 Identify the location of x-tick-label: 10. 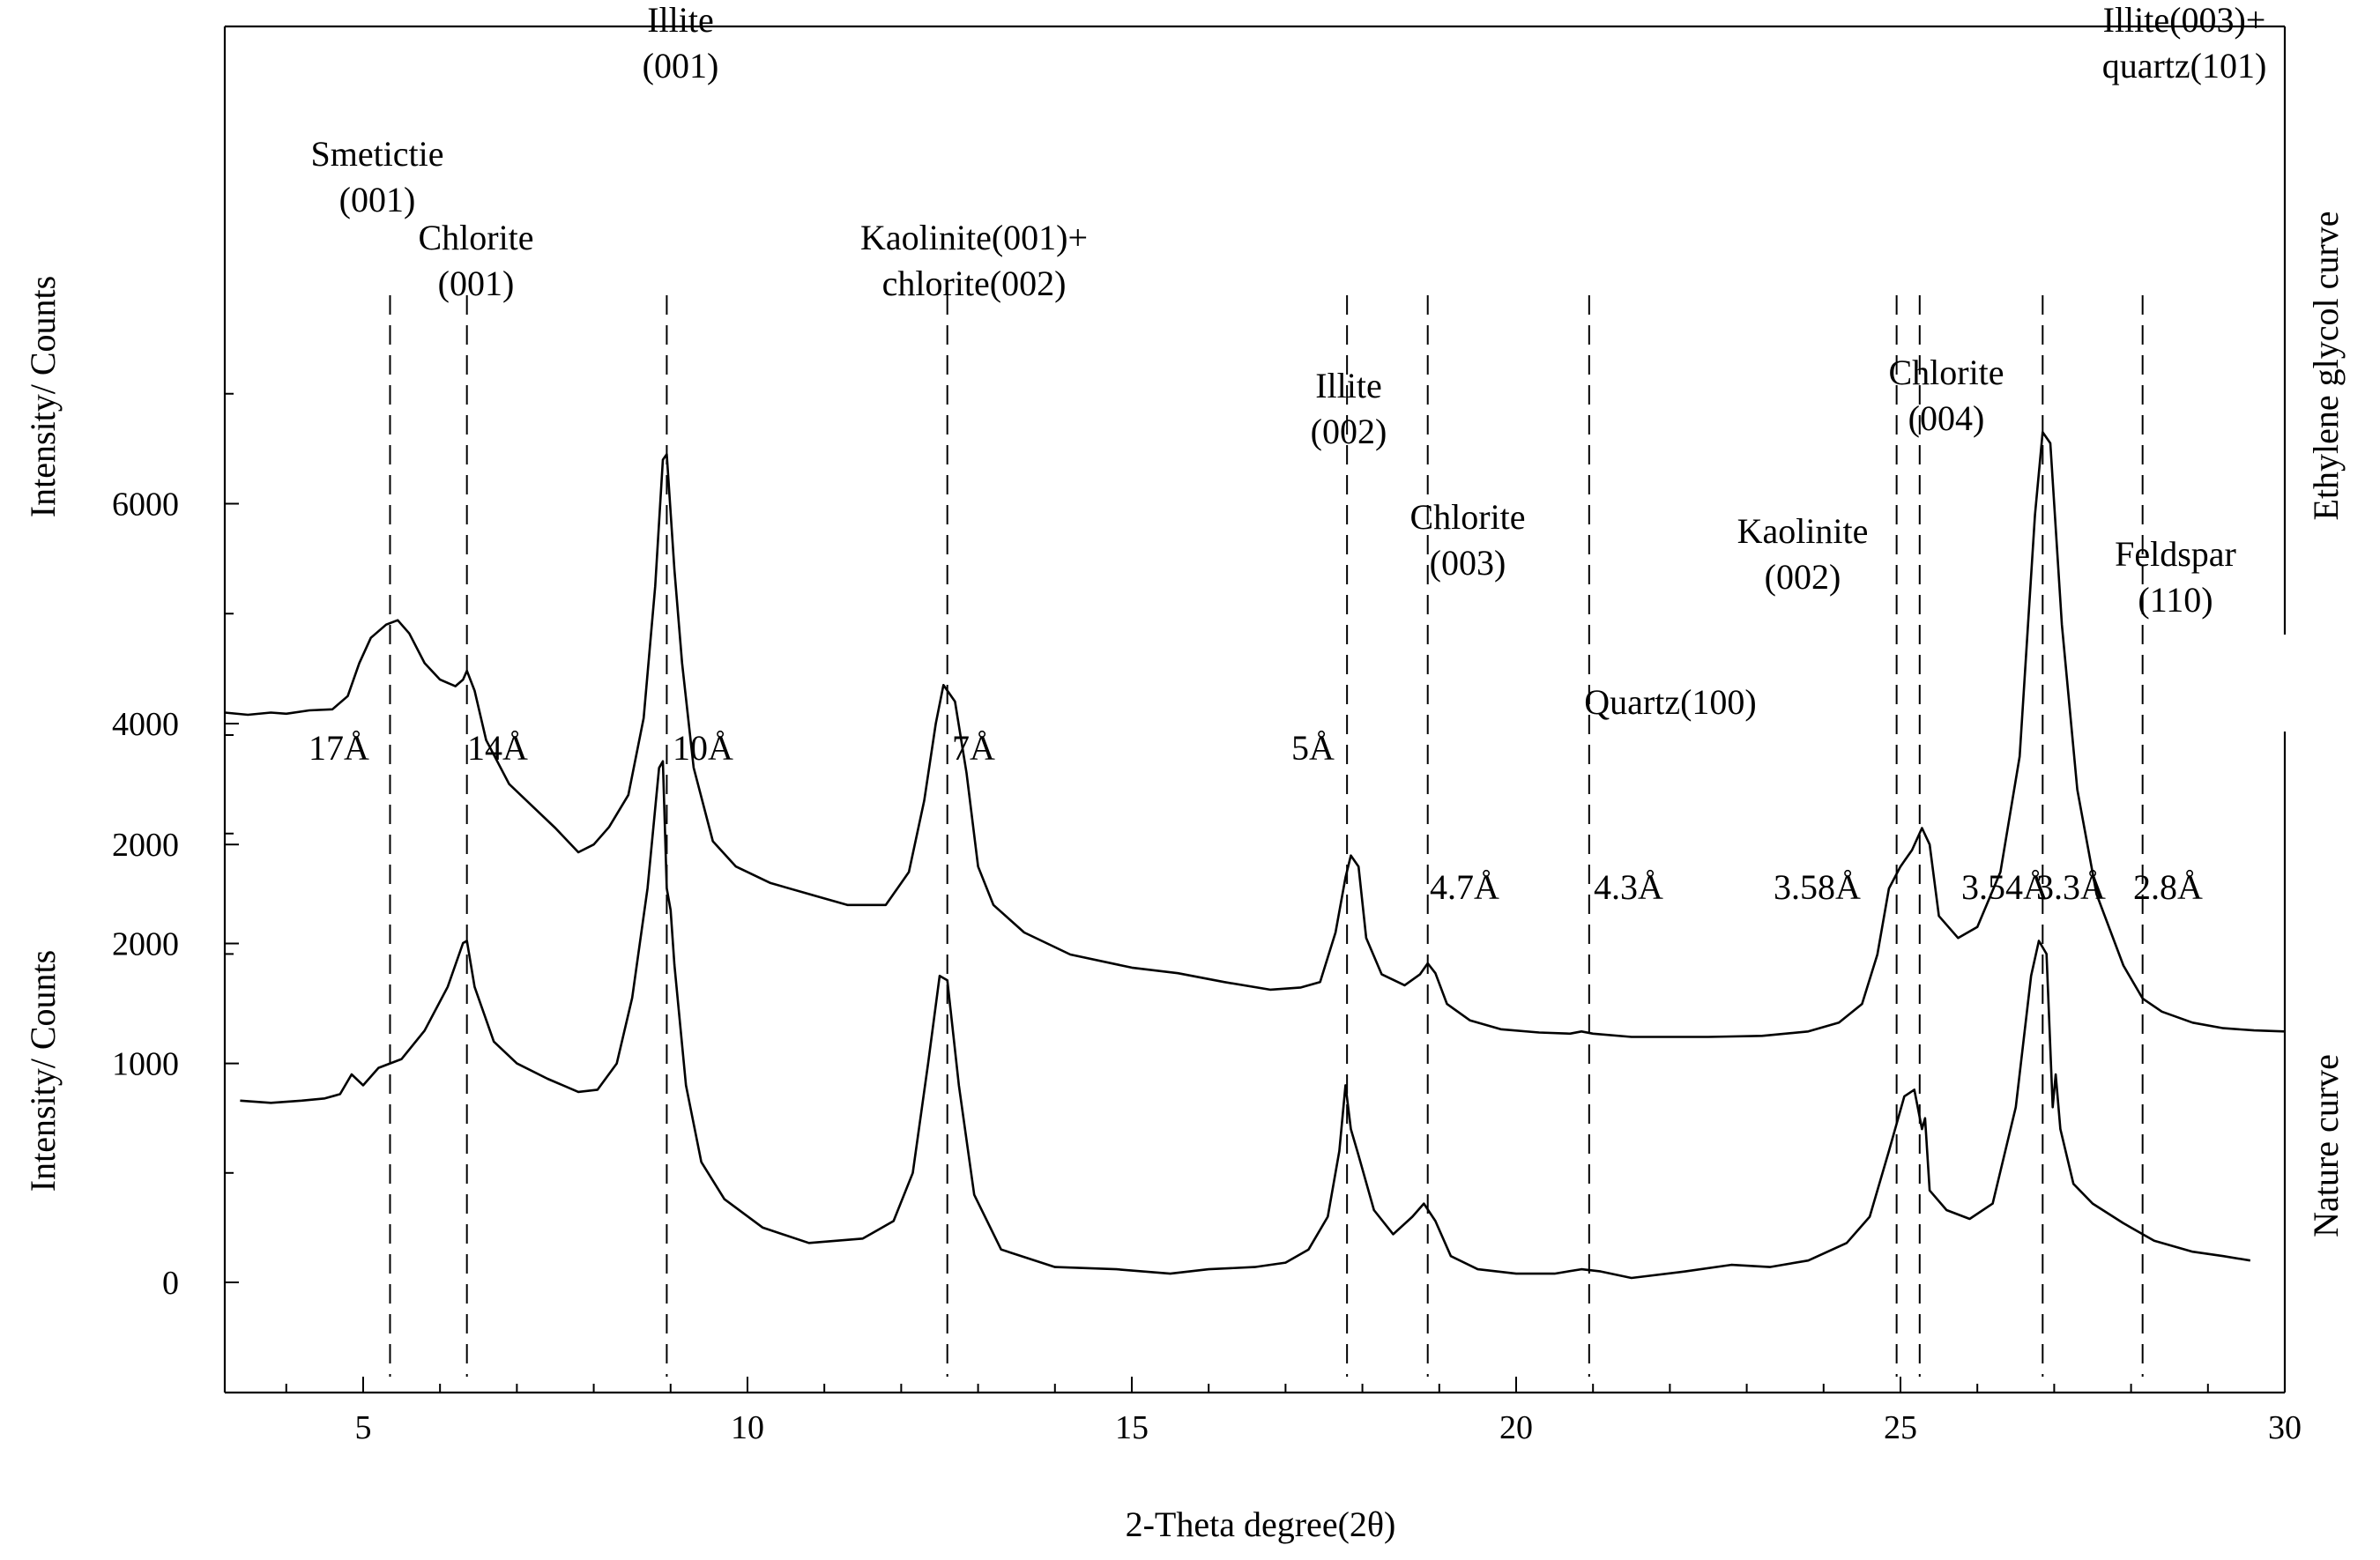
(747, 1427).